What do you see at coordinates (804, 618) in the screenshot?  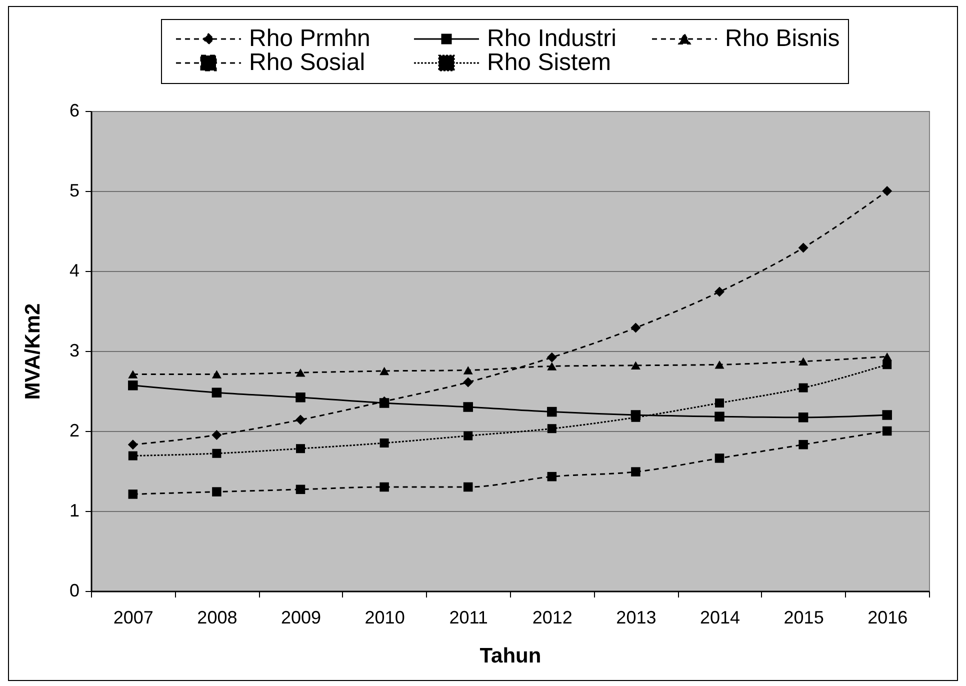 I see `x-tick-label: 2015` at bounding box center [804, 618].